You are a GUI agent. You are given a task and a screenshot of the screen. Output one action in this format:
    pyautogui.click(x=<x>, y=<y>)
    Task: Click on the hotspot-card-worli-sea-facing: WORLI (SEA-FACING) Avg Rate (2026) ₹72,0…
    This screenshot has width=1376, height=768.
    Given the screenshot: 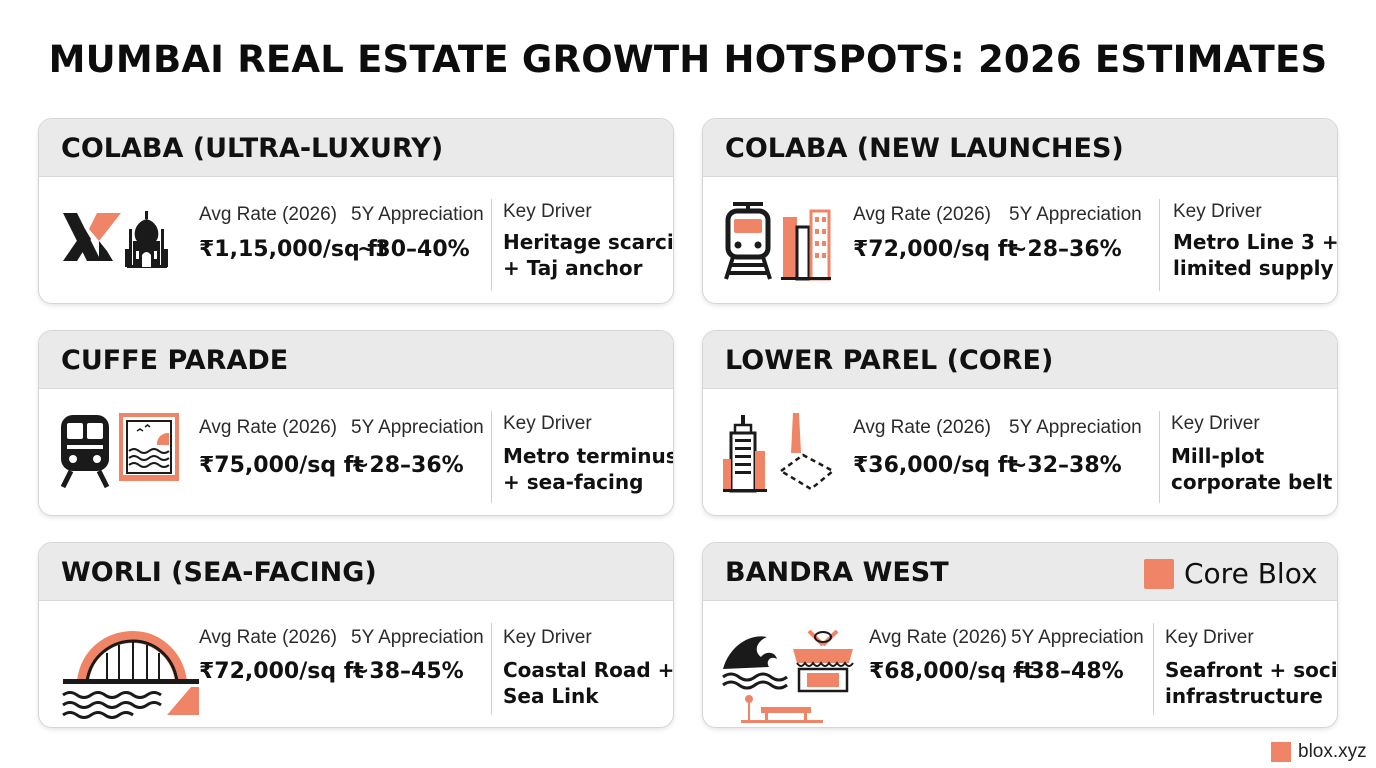 What is the action you would take?
    pyautogui.click(x=356, y=635)
    